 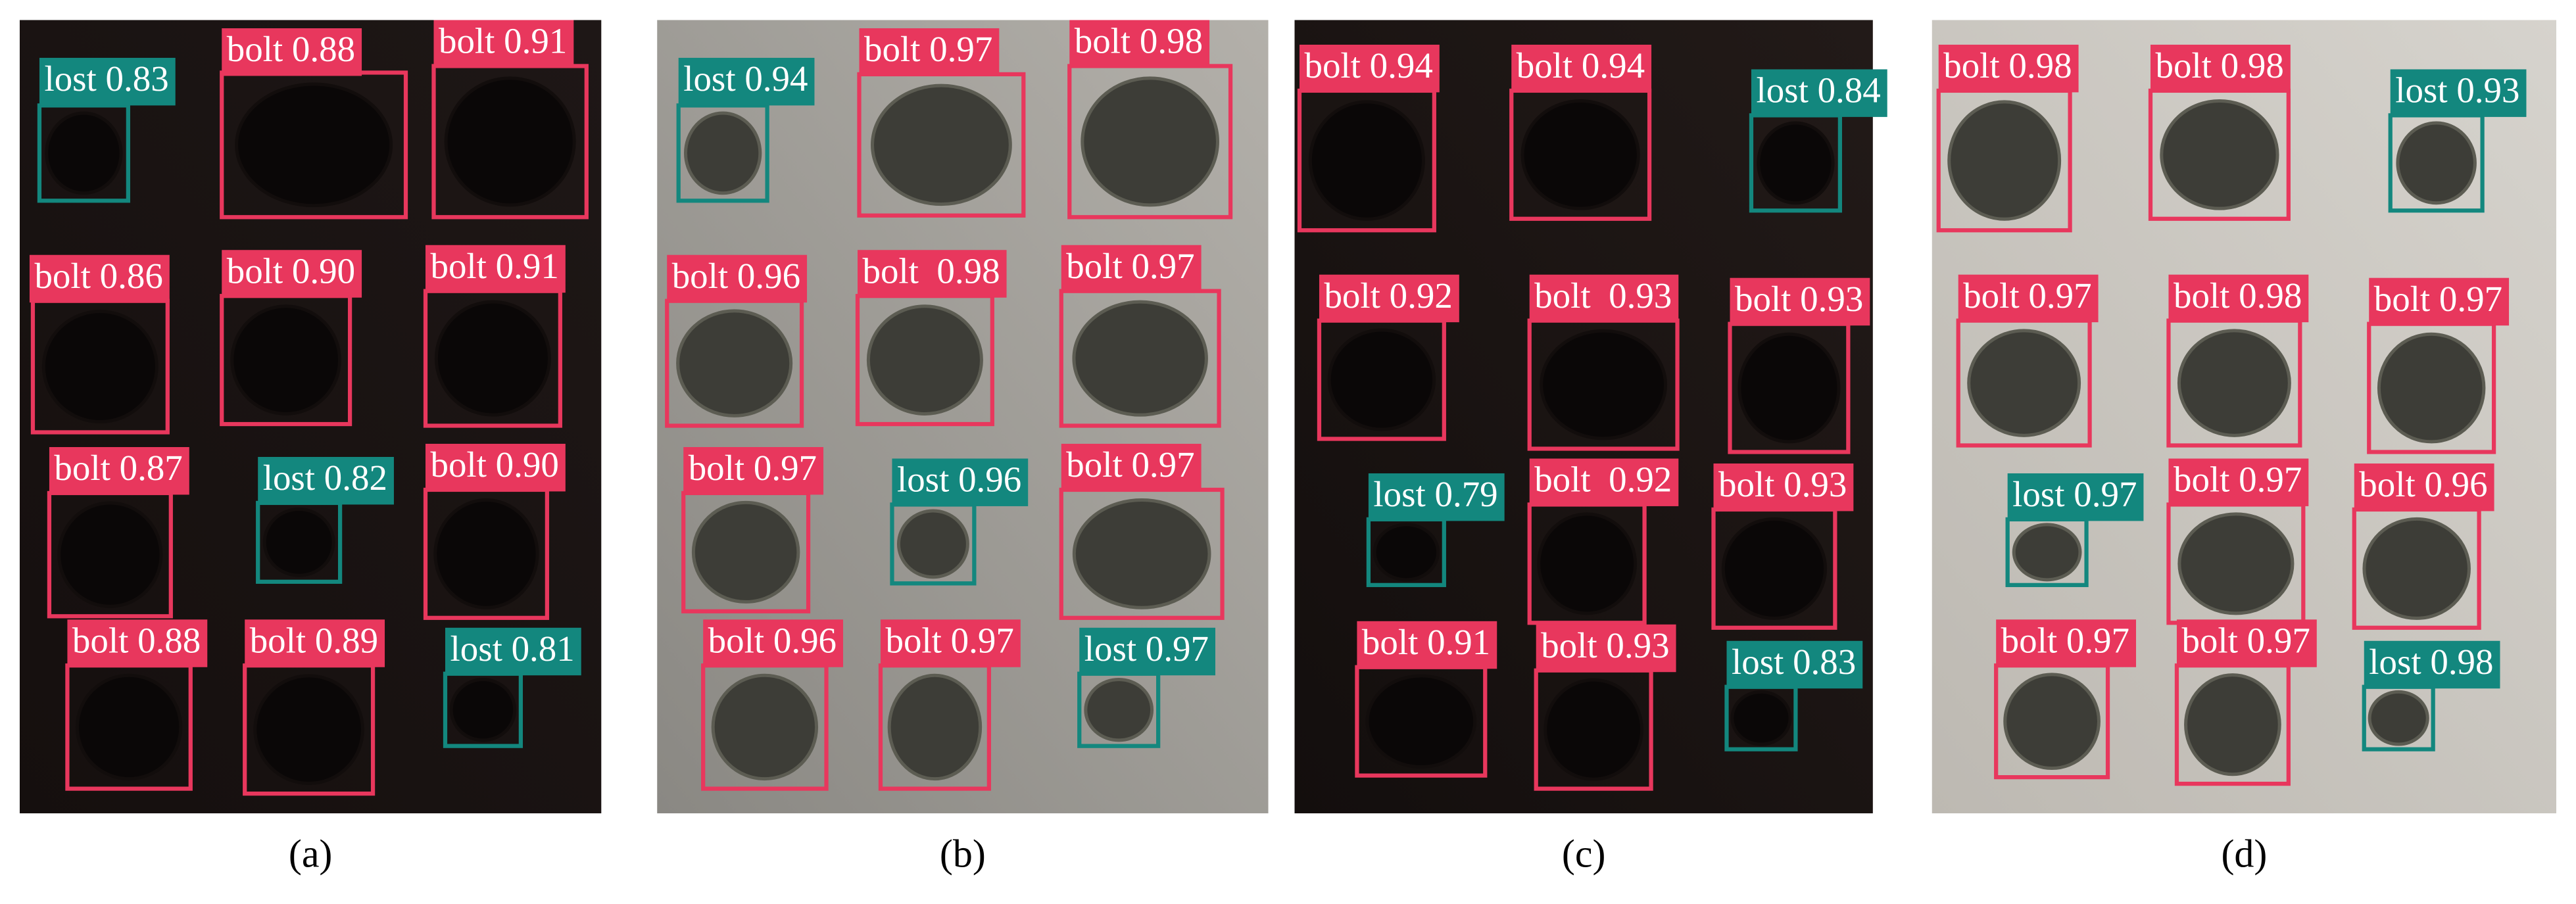 What do you see at coordinates (1584, 853) in the screenshot?
I see `panel-caption: (c)` at bounding box center [1584, 853].